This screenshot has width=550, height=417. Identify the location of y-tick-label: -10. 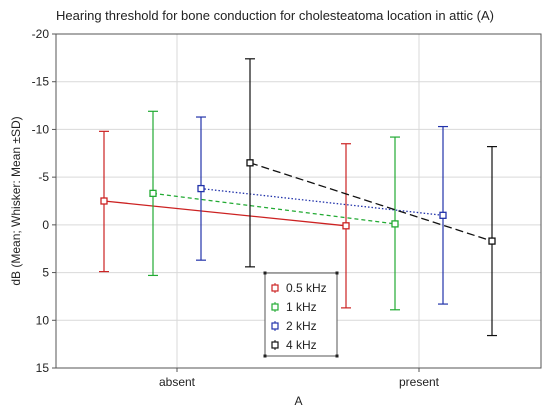
(41, 129).